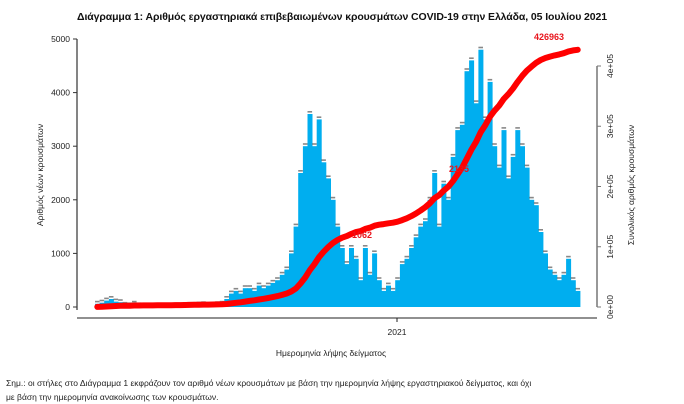  Describe the element at coordinates (610, 126) in the screenshot. I see `y2-tick-label: 3e+05` at that location.